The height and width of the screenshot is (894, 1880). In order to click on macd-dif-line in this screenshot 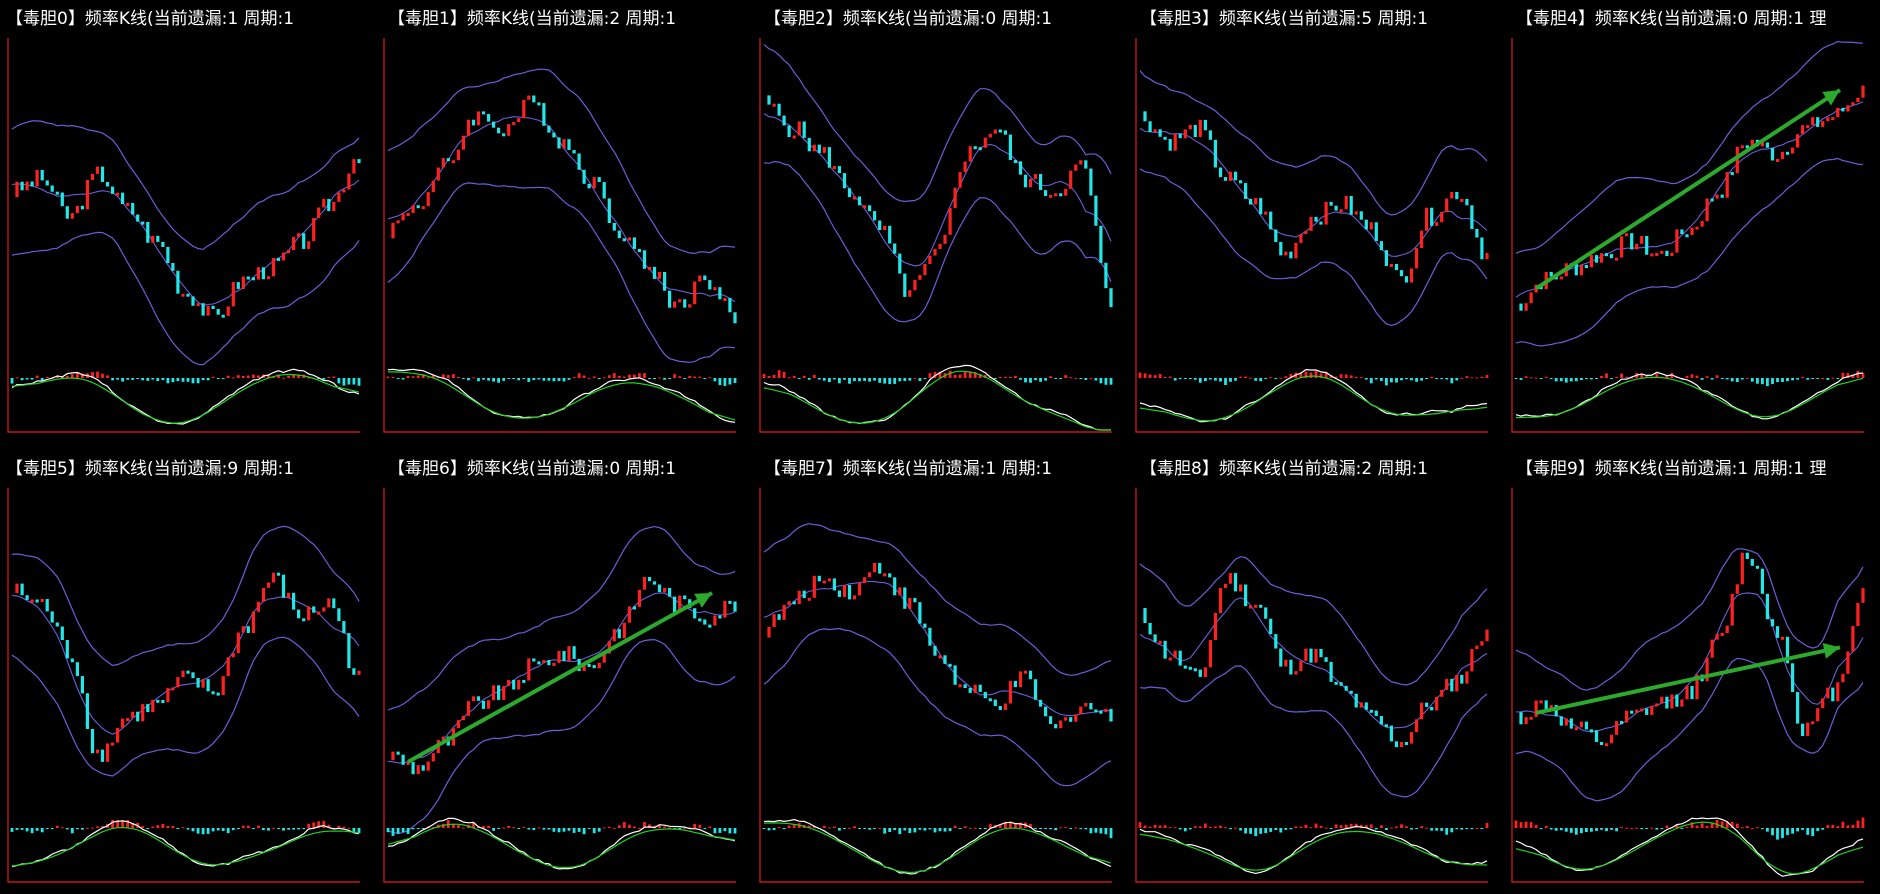, I will do `click(185, 396)`.